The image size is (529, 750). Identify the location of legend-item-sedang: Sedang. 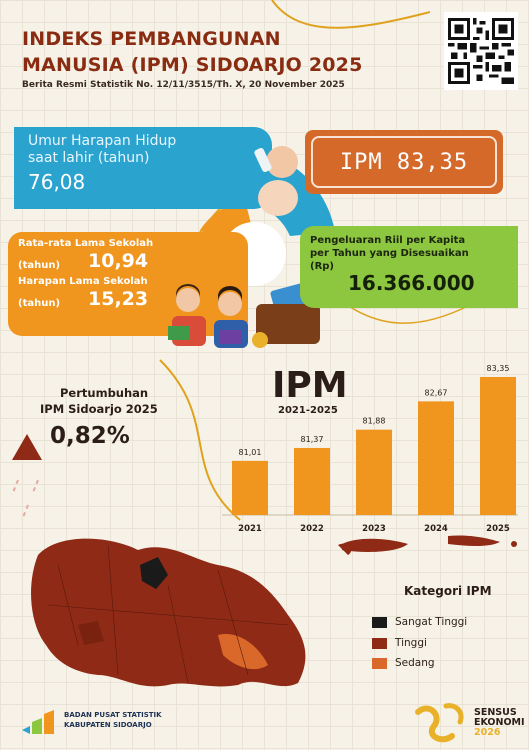
(403, 663).